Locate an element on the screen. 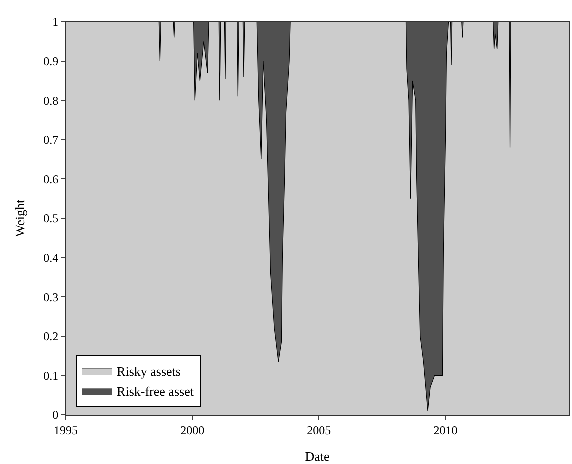  legend-label: Risky assets is located at coordinates (149, 372).